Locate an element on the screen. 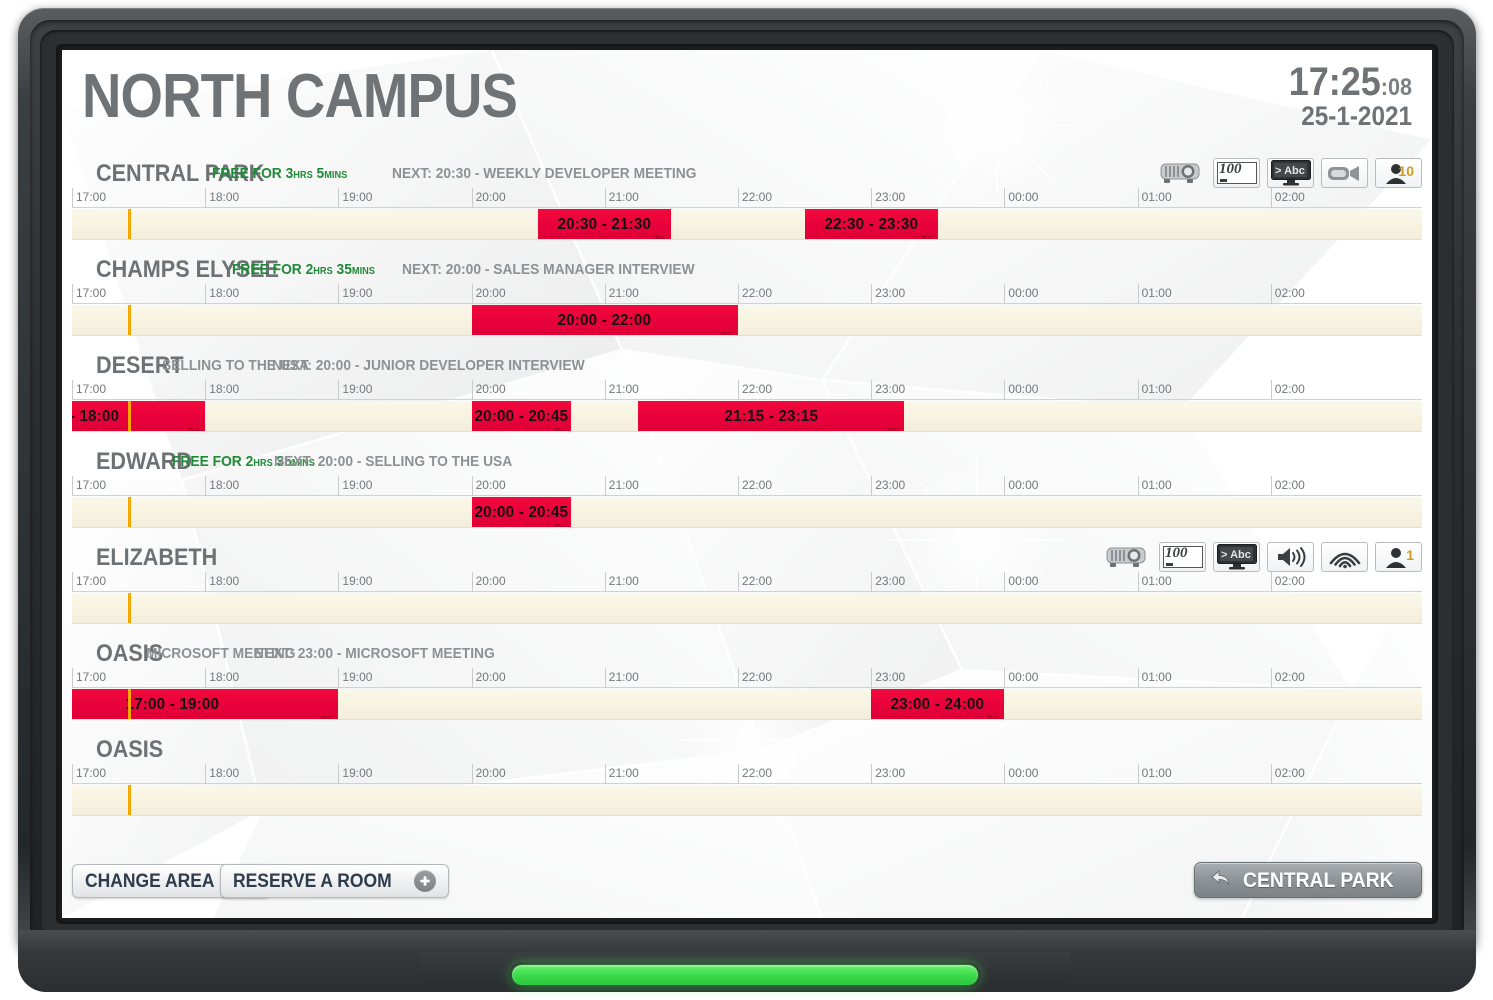 This screenshot has width=1493, height=1000. booking-block: 21:15 - 23:15 is located at coordinates (771, 416).